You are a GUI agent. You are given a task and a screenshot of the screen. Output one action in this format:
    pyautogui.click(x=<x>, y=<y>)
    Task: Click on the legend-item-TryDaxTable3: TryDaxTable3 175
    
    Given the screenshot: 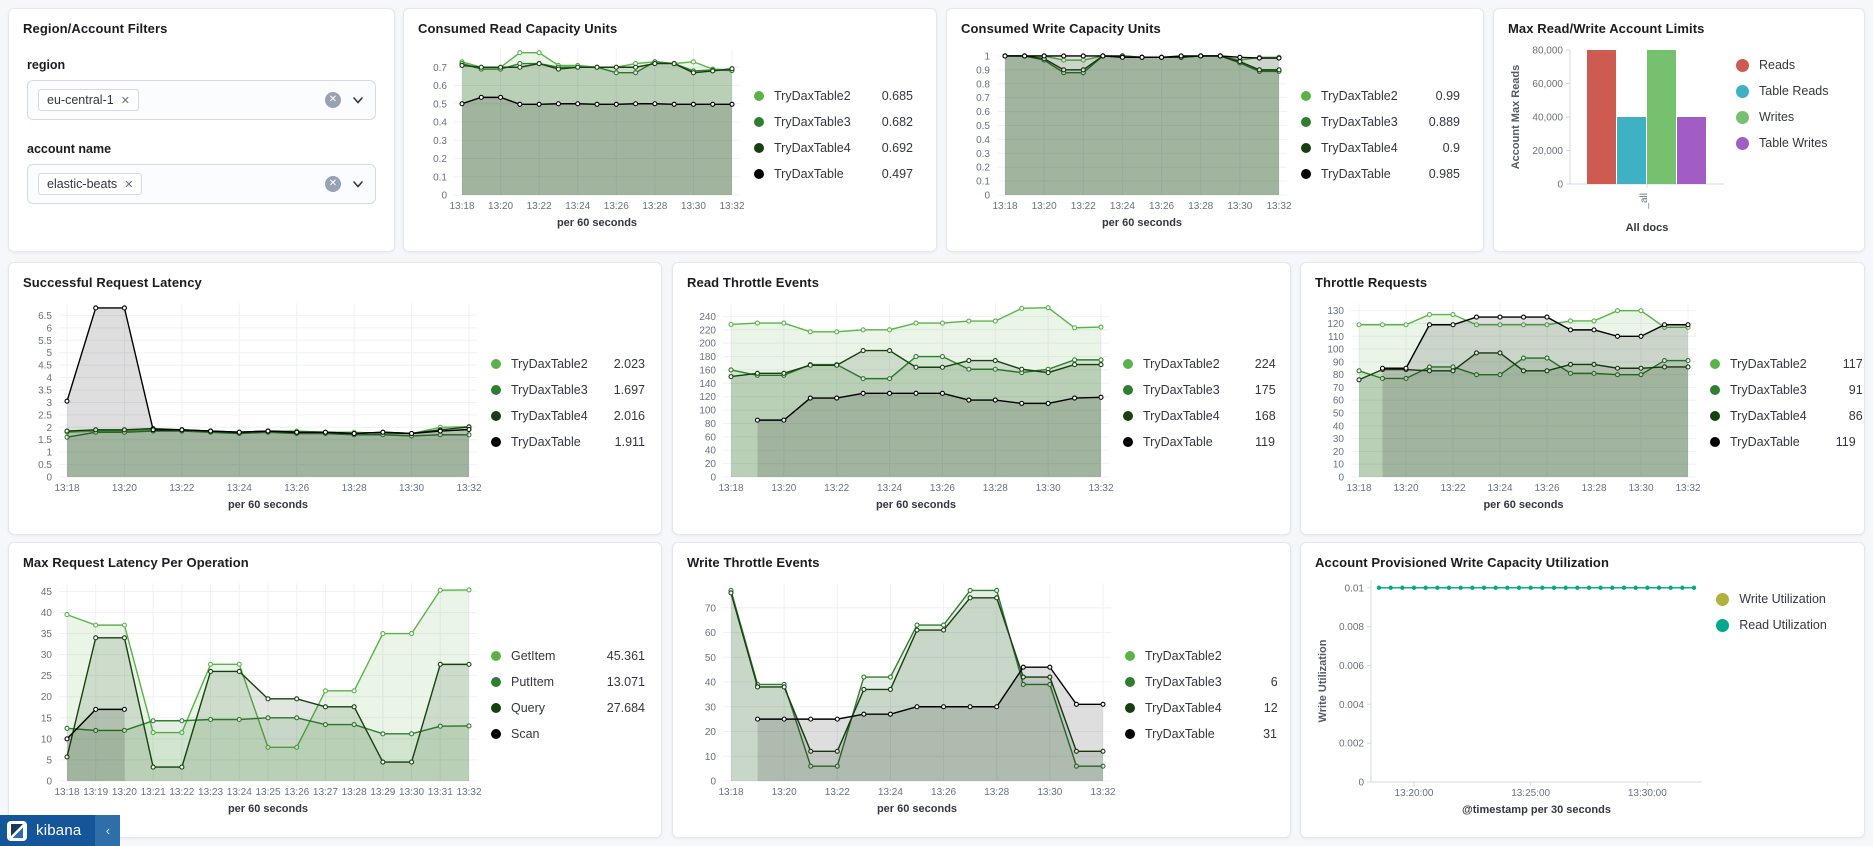 What is the action you would take?
    pyautogui.click(x=1199, y=390)
    